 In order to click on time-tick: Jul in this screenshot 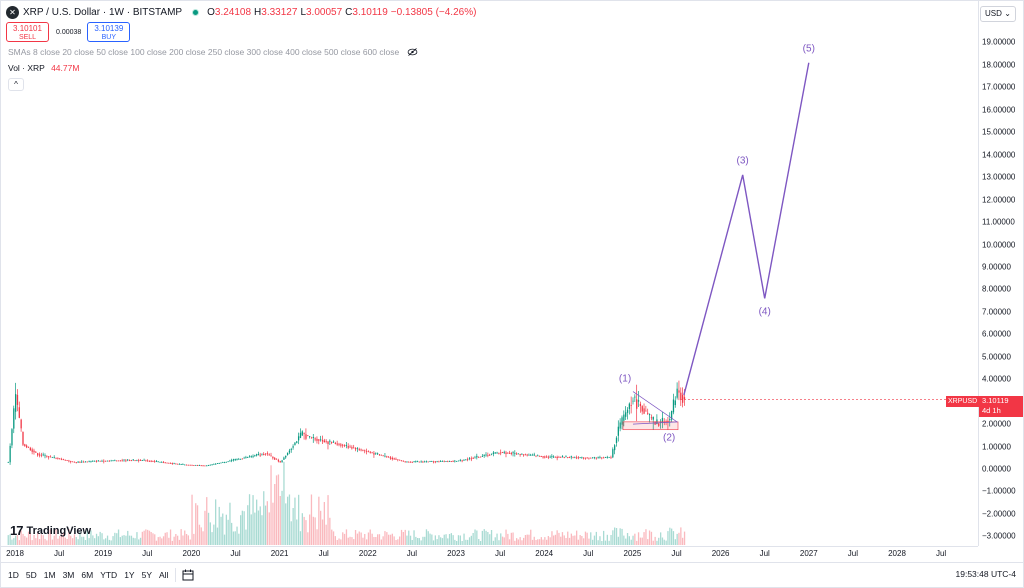, I will do `click(941, 553)`.